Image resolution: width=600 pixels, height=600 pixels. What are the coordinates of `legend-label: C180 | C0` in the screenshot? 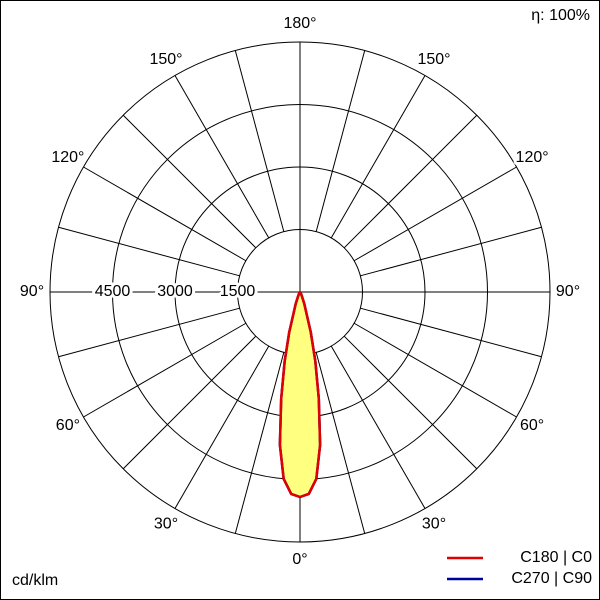 It's located at (556, 557).